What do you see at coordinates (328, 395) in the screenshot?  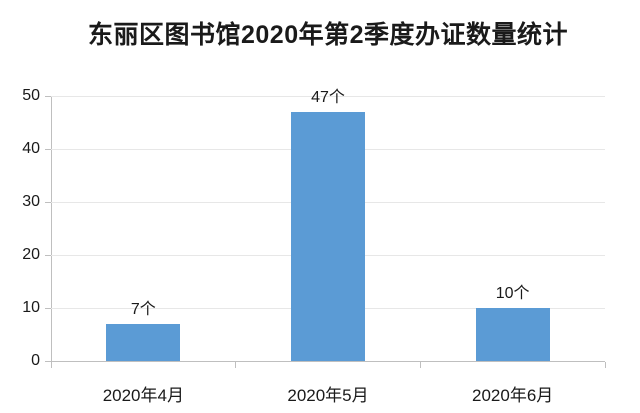 I see `x-category-label: 2020年5月` at bounding box center [328, 395].